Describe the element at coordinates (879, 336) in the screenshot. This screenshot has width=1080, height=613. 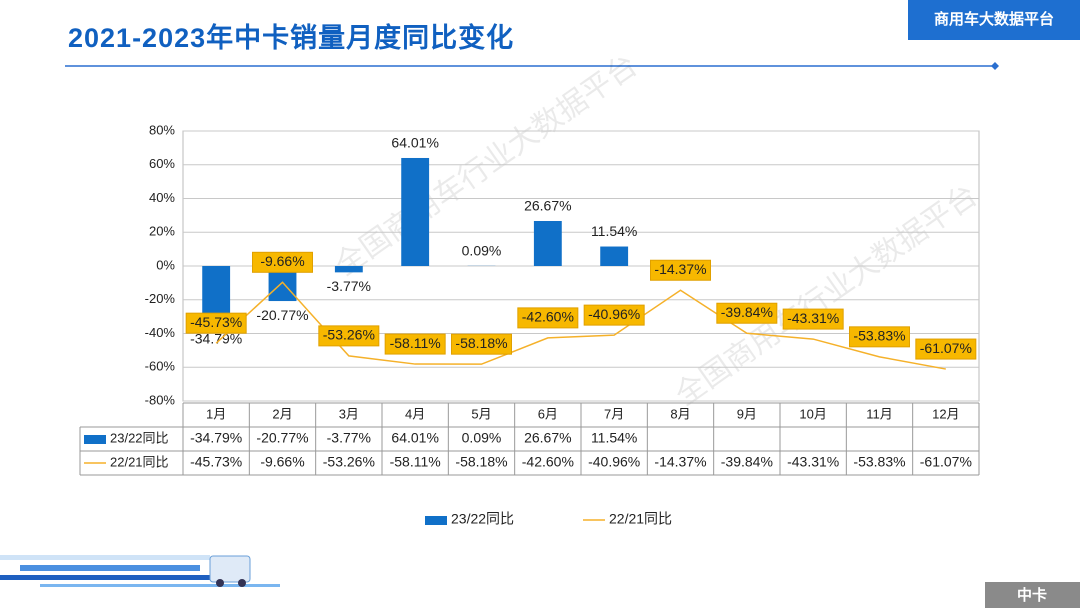
I see `line-label: -53.83%` at that location.